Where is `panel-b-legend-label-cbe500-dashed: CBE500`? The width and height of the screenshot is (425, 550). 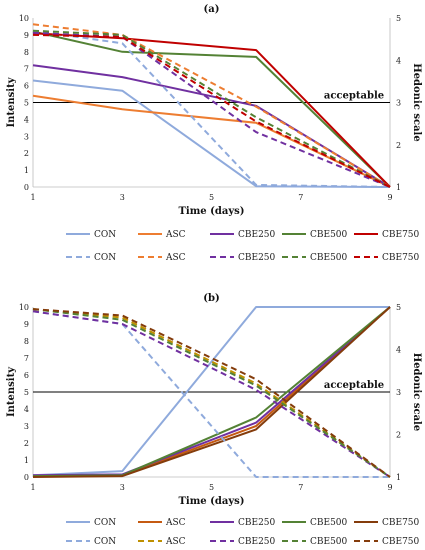 panel-b-legend-label-cbe500-dashed: CBE500 is located at coordinates (329, 542).